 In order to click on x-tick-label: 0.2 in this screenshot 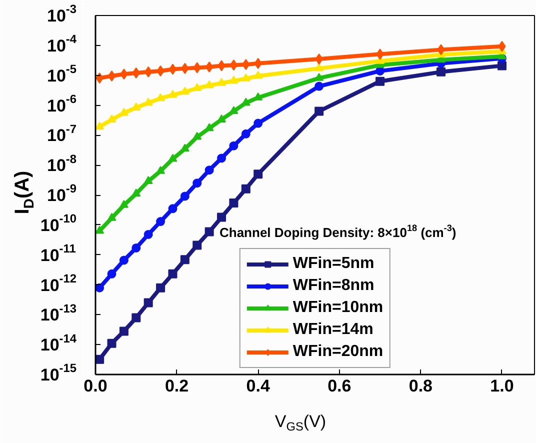, I will do `click(176, 386)`.